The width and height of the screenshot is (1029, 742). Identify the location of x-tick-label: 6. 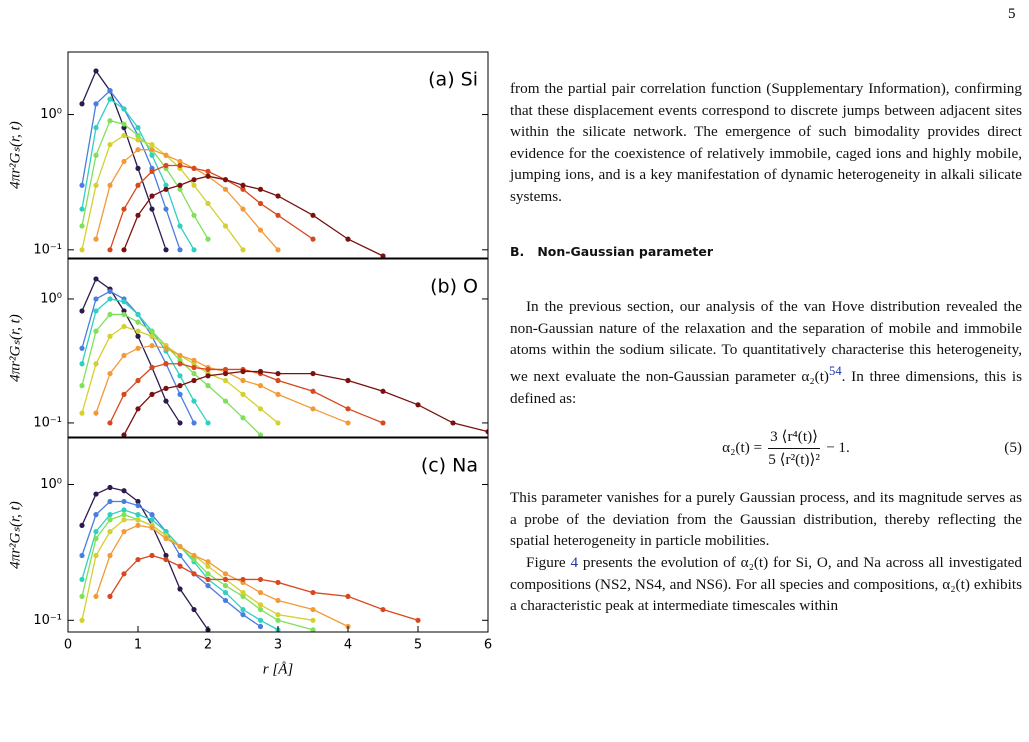
(488, 645).